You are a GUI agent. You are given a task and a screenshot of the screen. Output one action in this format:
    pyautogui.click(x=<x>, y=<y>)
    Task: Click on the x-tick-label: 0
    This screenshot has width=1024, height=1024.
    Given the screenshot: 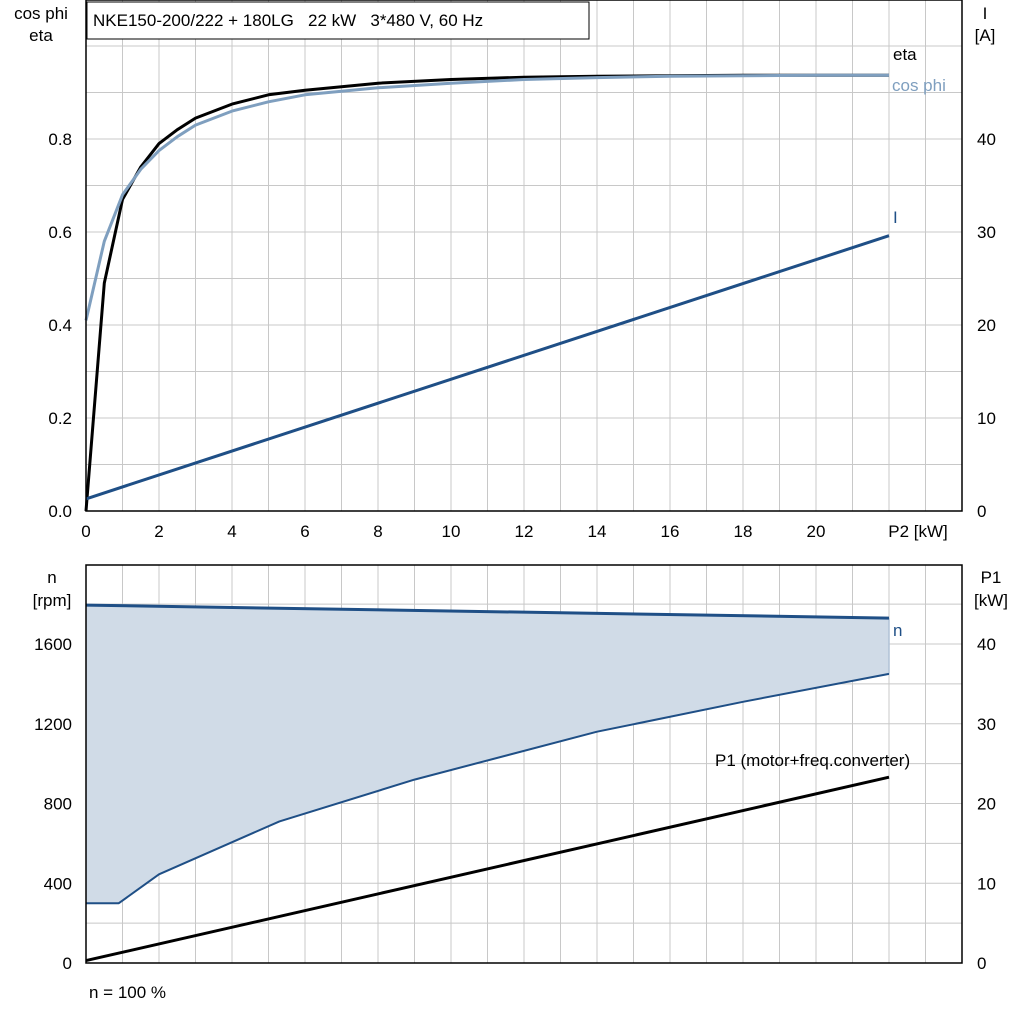 What is the action you would take?
    pyautogui.click(x=85, y=531)
    